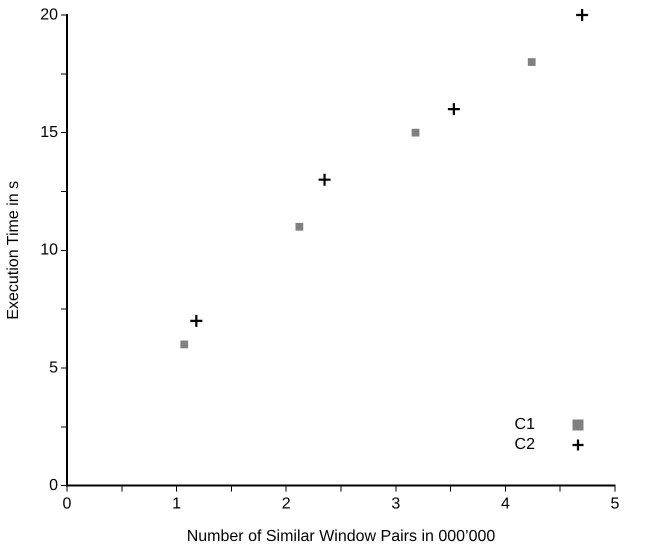 This screenshot has height=550, width=645. What do you see at coordinates (53, 485) in the screenshot?
I see `y-tick-label: 0` at bounding box center [53, 485].